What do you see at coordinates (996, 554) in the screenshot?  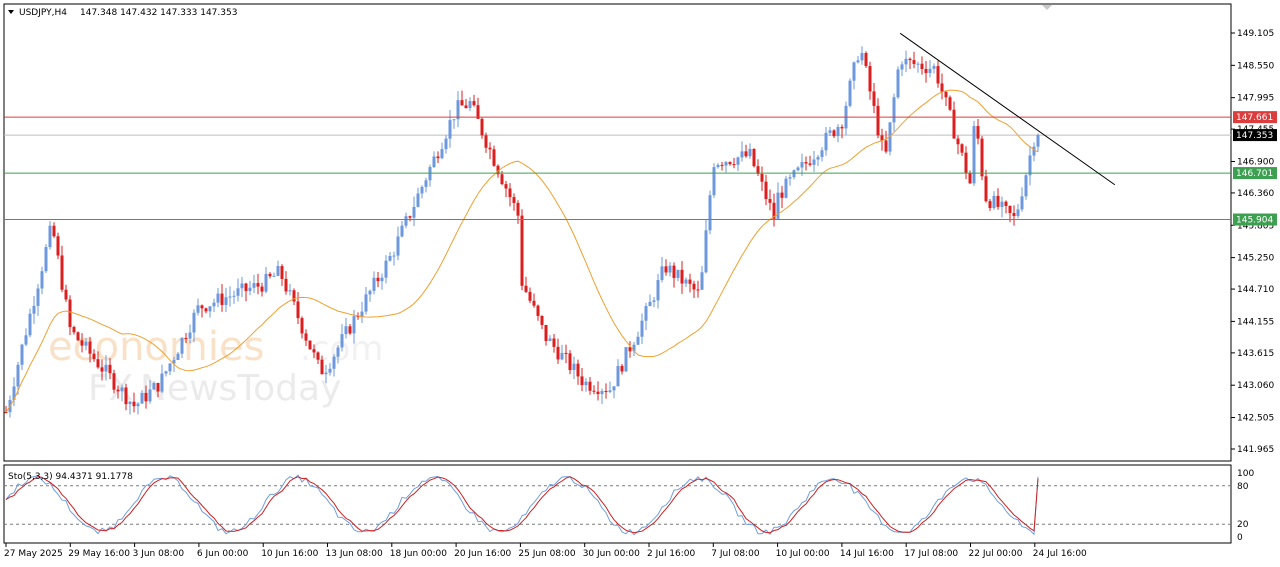 I see `time-tick-label: 22 Jul 00:00` at bounding box center [996, 554].